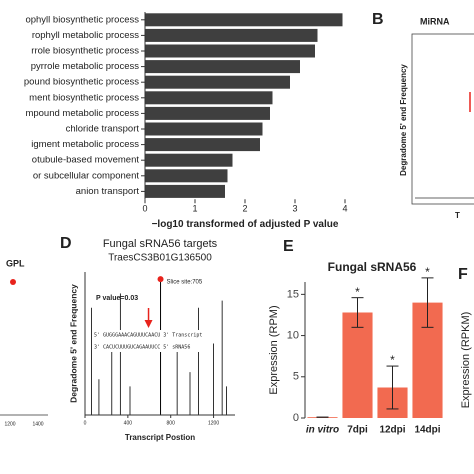  What do you see at coordinates (160, 244) in the screenshot?
I see `chart-title: Fungal sRNA56 targets` at bounding box center [160, 244].